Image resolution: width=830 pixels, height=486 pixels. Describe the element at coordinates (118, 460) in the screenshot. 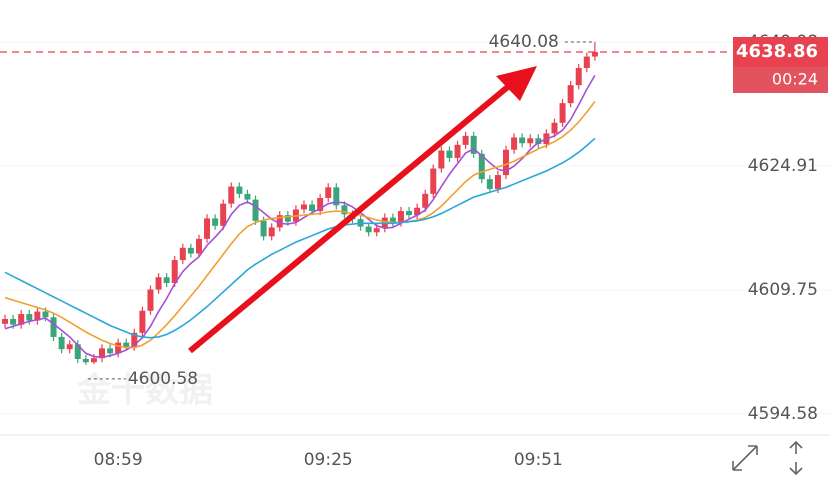

I see `x-tick-label: 08:59` at that location.